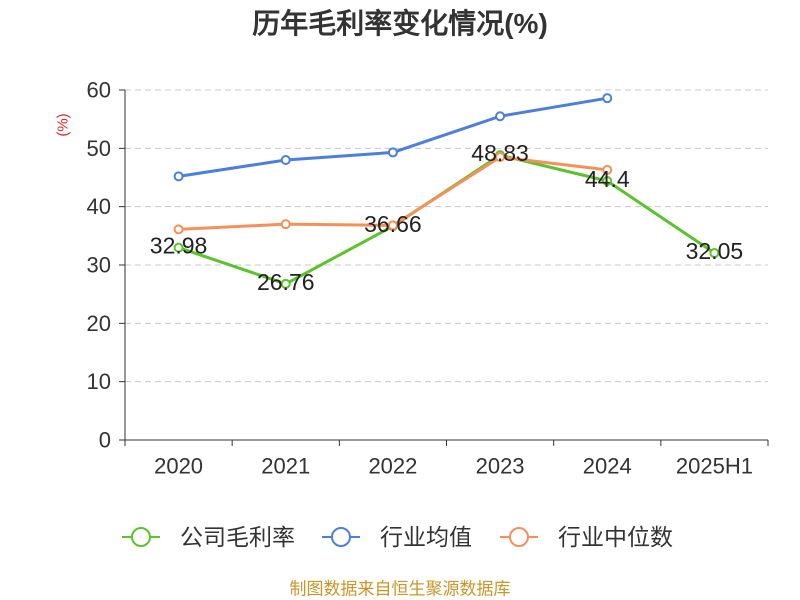  Describe the element at coordinates (178, 466) in the screenshot. I see `x-tick-label: 2020` at that location.